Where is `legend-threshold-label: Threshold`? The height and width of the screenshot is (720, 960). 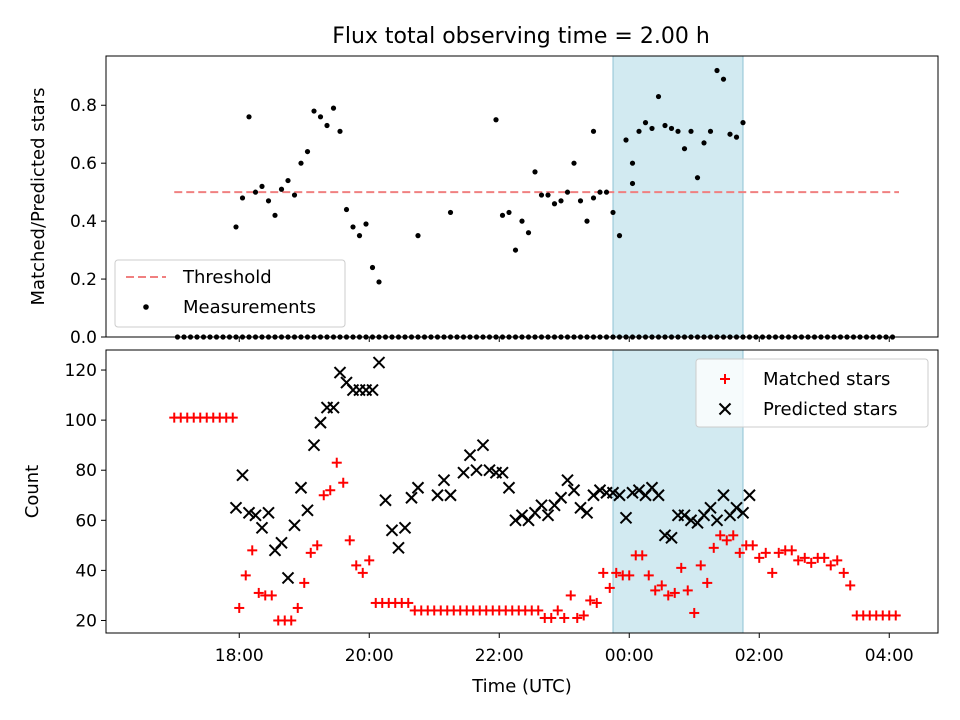 legend-threshold-label: Threshold is located at coordinates (227, 277).